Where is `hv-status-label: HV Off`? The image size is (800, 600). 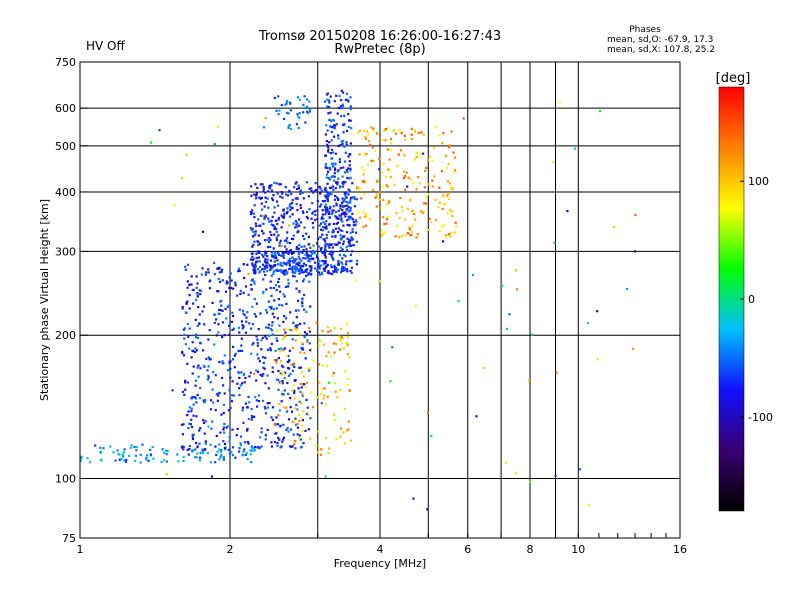 hv-status-label: HV Off is located at coordinates (105, 46).